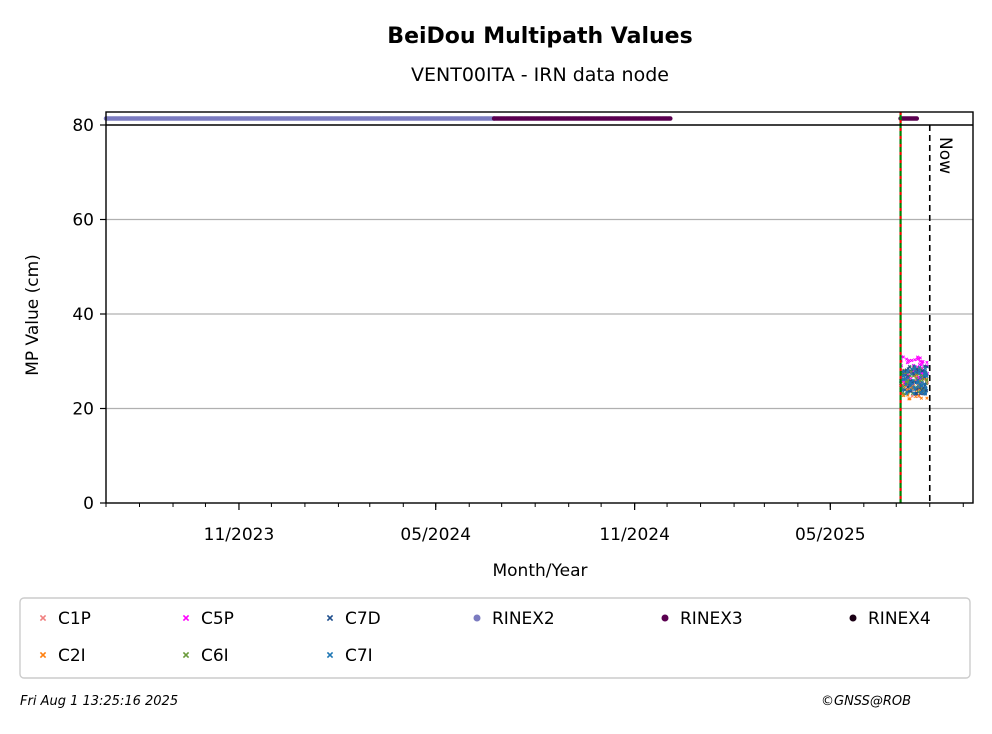 The width and height of the screenshot is (992, 734). I want to click on copyright: ©GNSS@ROB, so click(866, 701).